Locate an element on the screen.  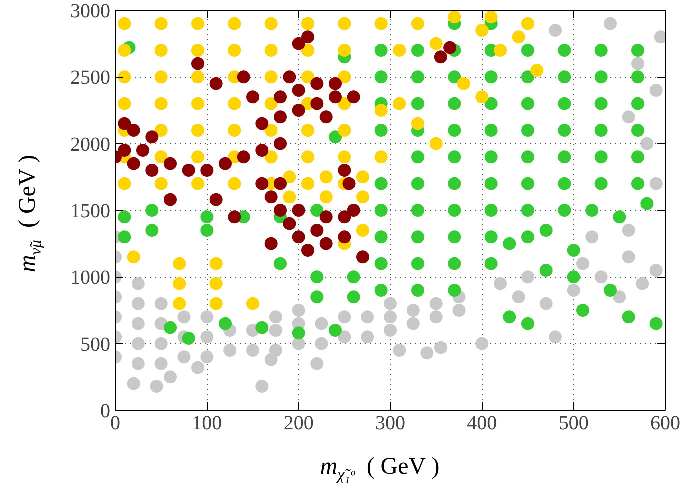
x-tick-label: 500 is located at coordinates (573, 423).